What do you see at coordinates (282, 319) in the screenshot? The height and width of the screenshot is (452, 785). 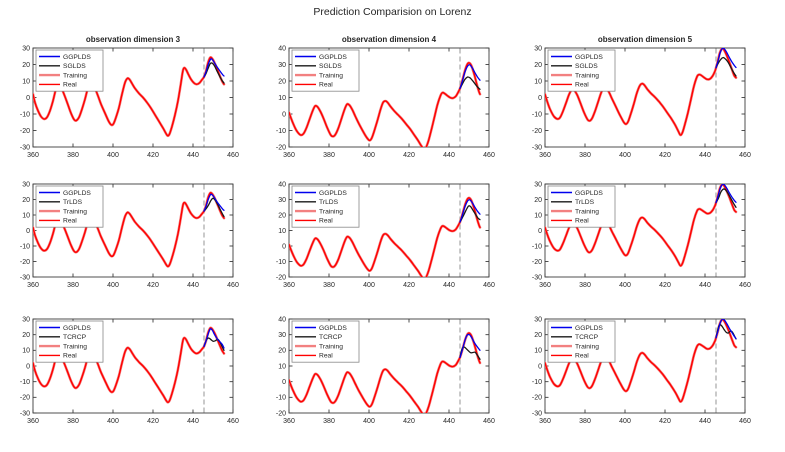 I see `y-tick-label: 40` at bounding box center [282, 319].